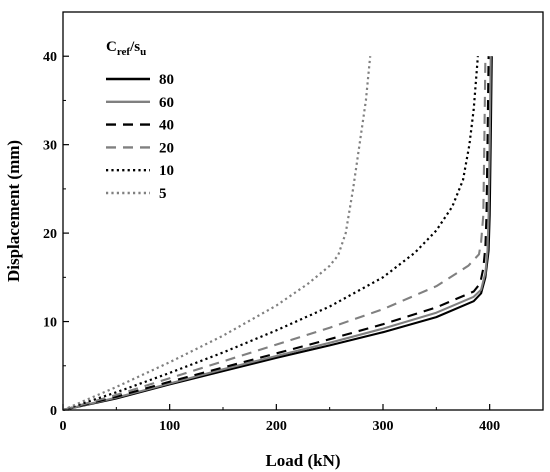 This screenshot has height=472, width=550. I want to click on legend-label-20: 20, so click(166, 148).